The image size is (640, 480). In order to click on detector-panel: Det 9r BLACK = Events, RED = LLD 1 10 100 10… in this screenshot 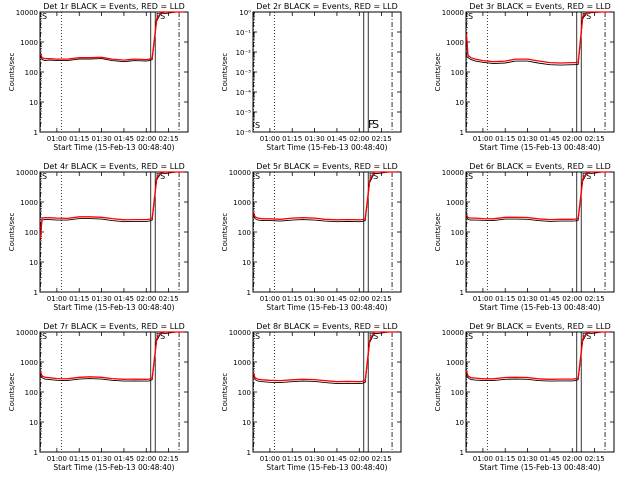, I will do `click(524, 397)`.